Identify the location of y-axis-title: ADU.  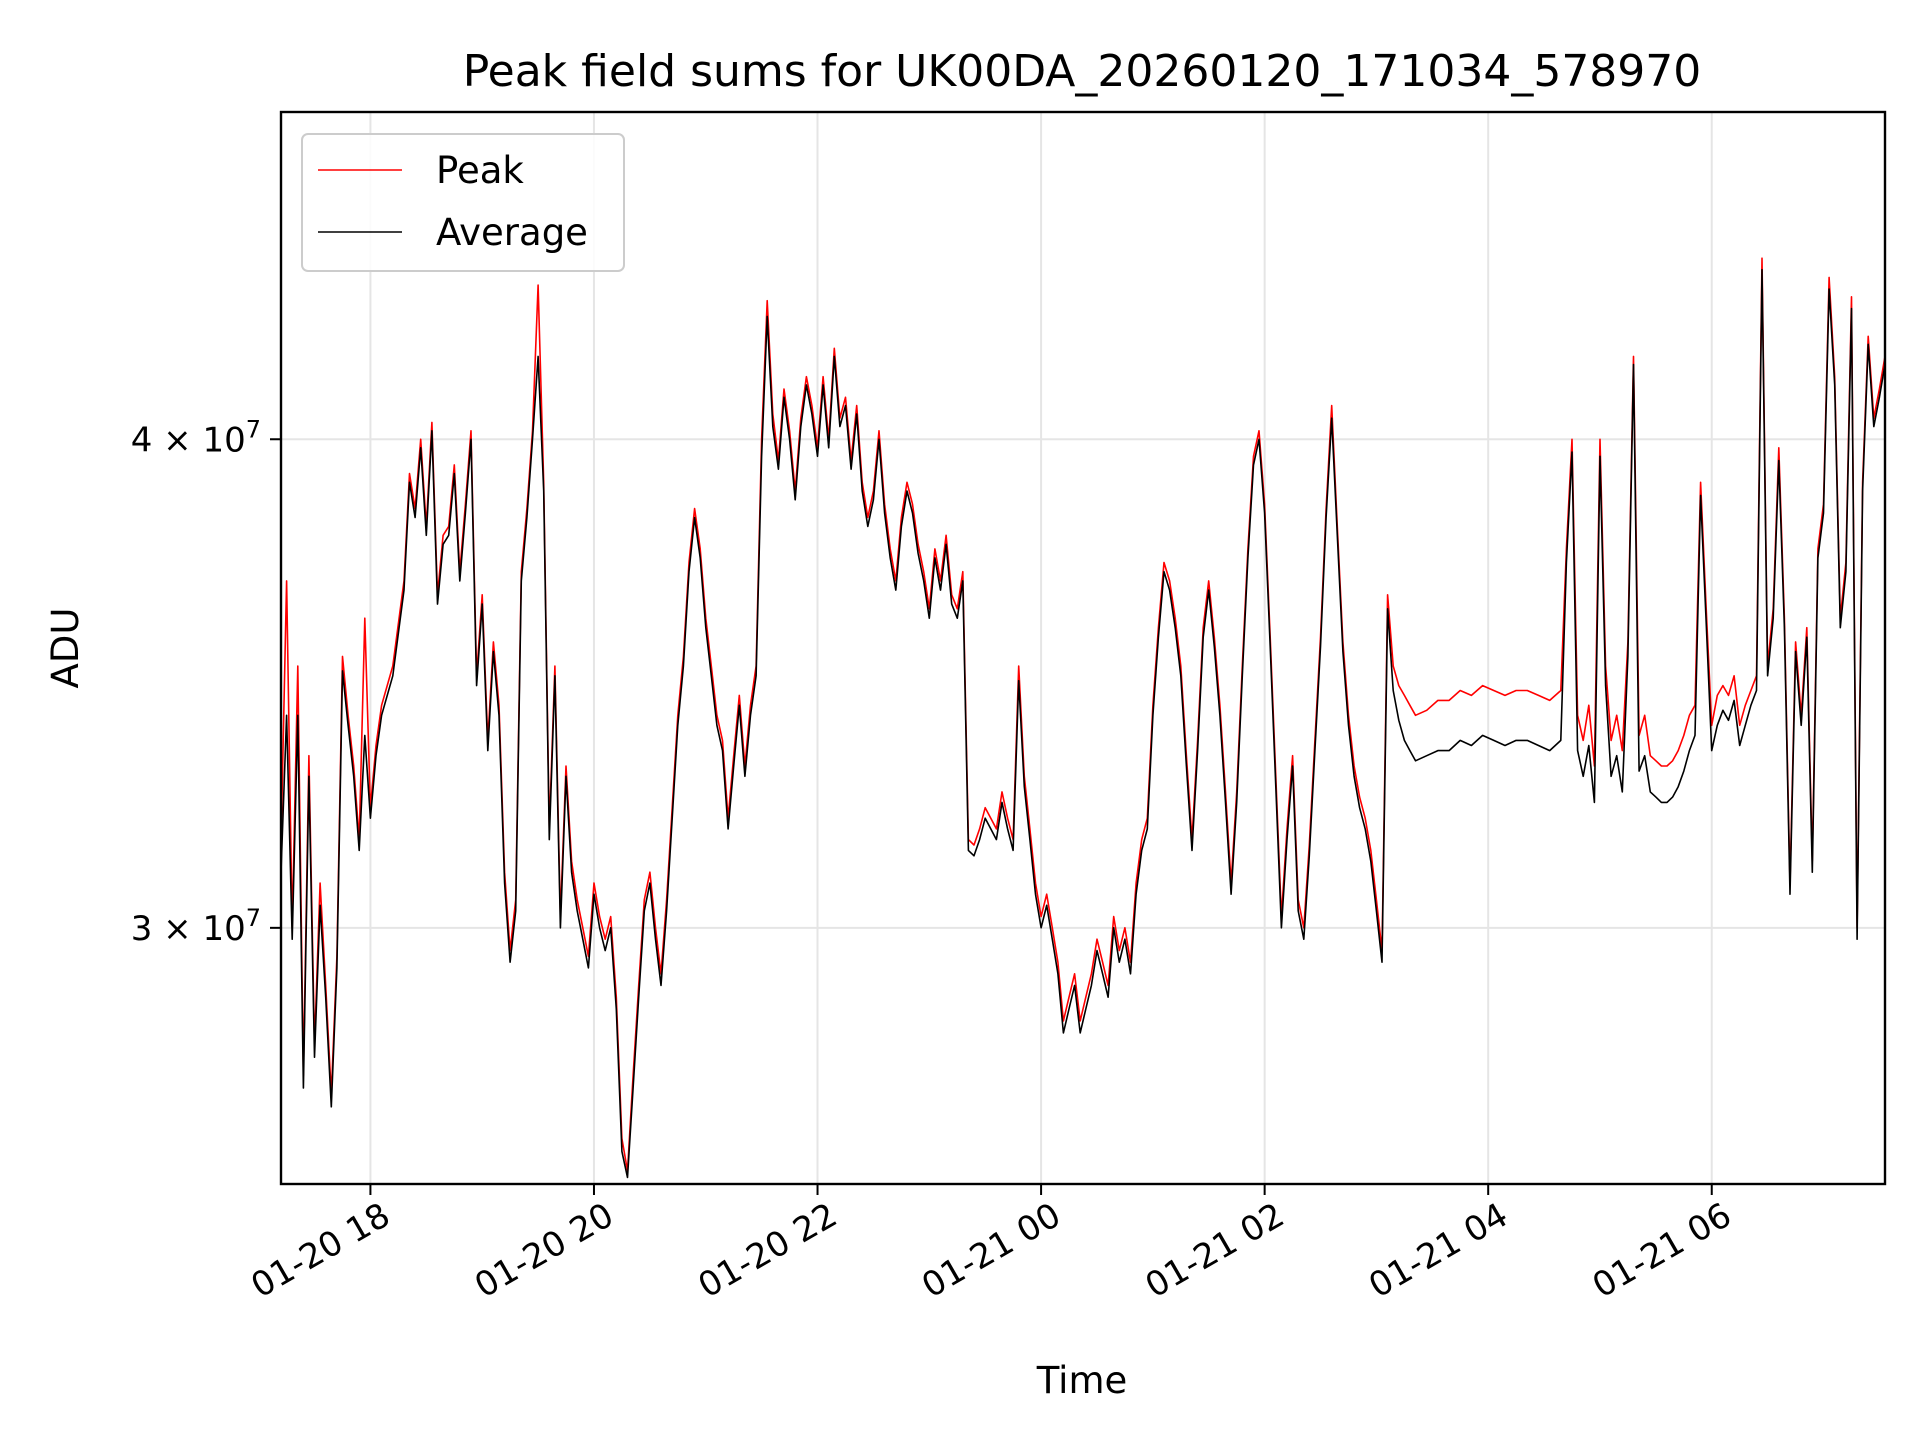
(65, 648).